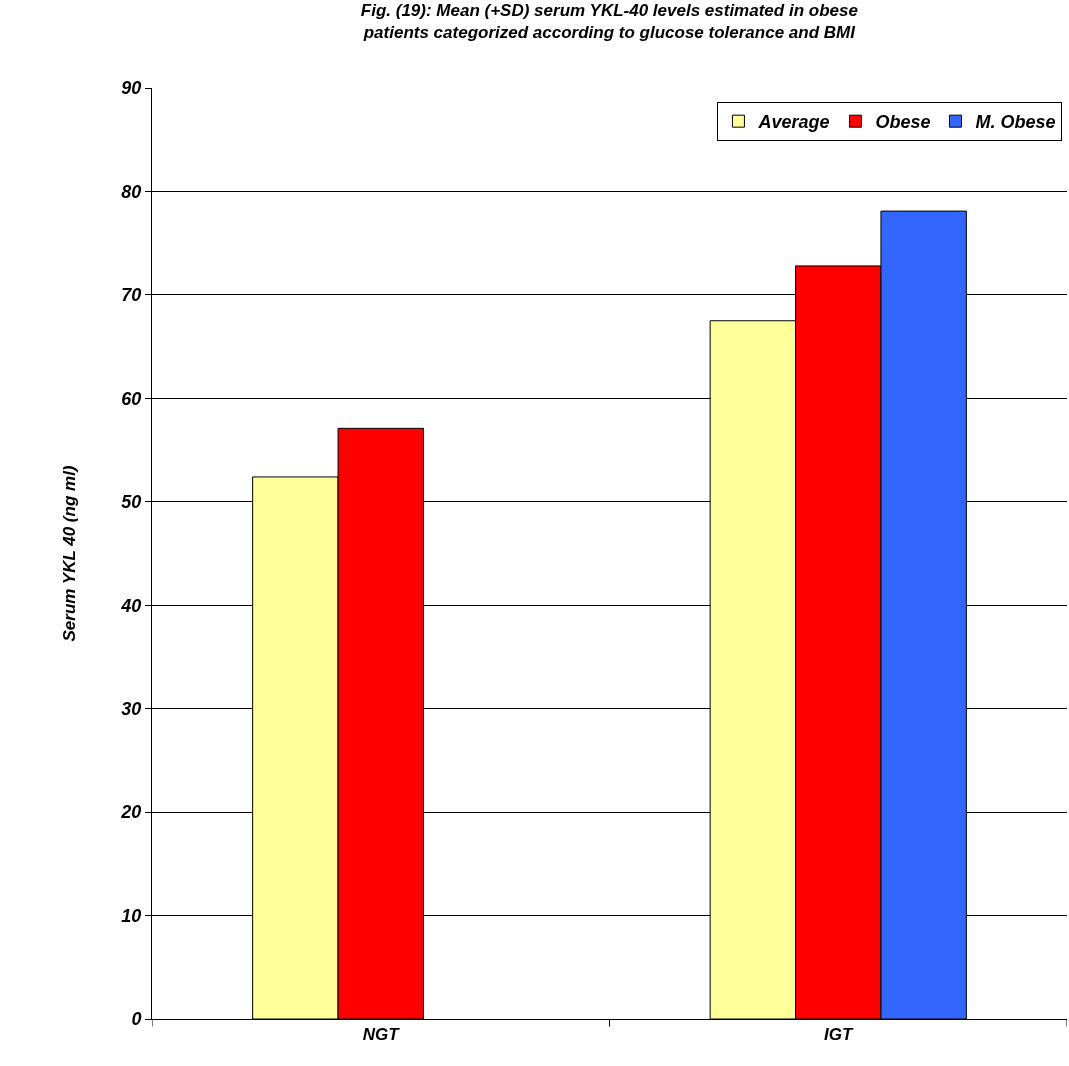  What do you see at coordinates (381, 1035) in the screenshot?
I see `x-tick-label: NGT` at bounding box center [381, 1035].